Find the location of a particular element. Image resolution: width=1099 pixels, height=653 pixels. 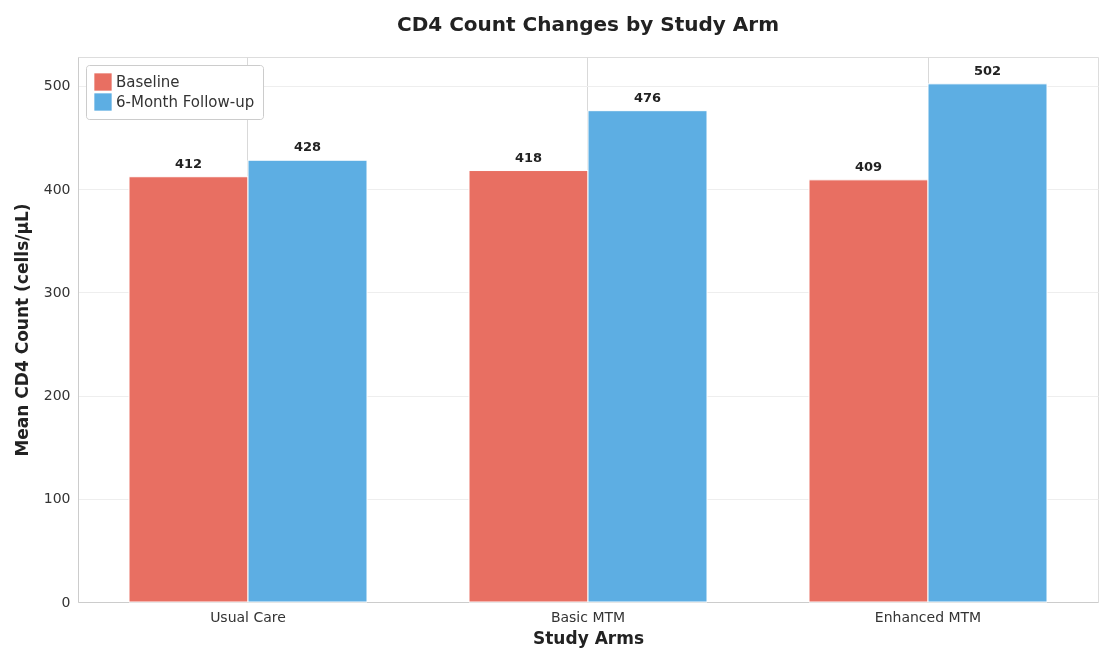

chart-title: CD4 Count Changes by Study Arm is located at coordinates (588, 24).